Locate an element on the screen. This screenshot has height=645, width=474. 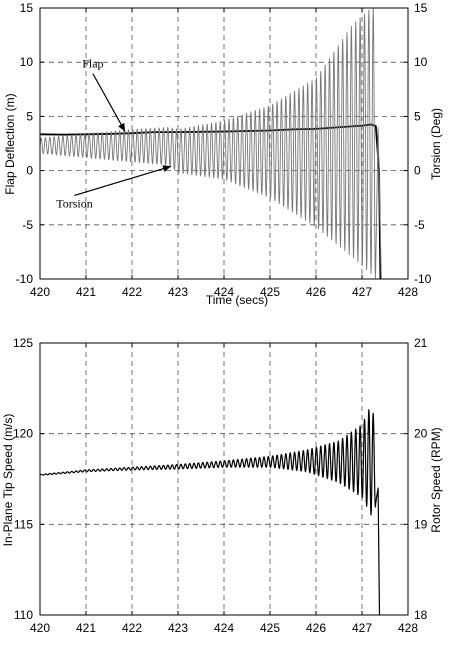
y2-tick-label: -10 is located at coordinates (423, 279).